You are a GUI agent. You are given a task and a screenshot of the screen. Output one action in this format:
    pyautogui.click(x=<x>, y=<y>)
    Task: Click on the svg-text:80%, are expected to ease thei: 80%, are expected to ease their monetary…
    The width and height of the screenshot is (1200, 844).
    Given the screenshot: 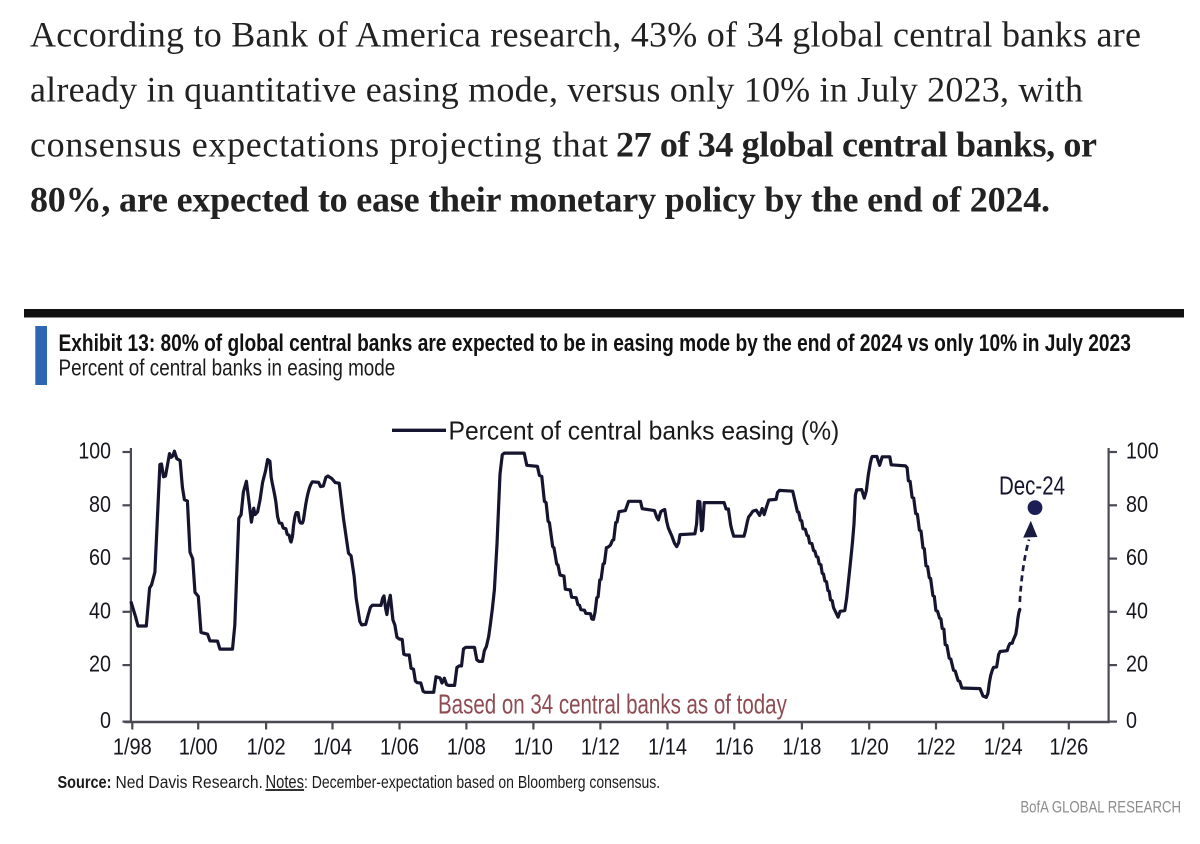 What is the action you would take?
    pyautogui.click(x=540, y=200)
    